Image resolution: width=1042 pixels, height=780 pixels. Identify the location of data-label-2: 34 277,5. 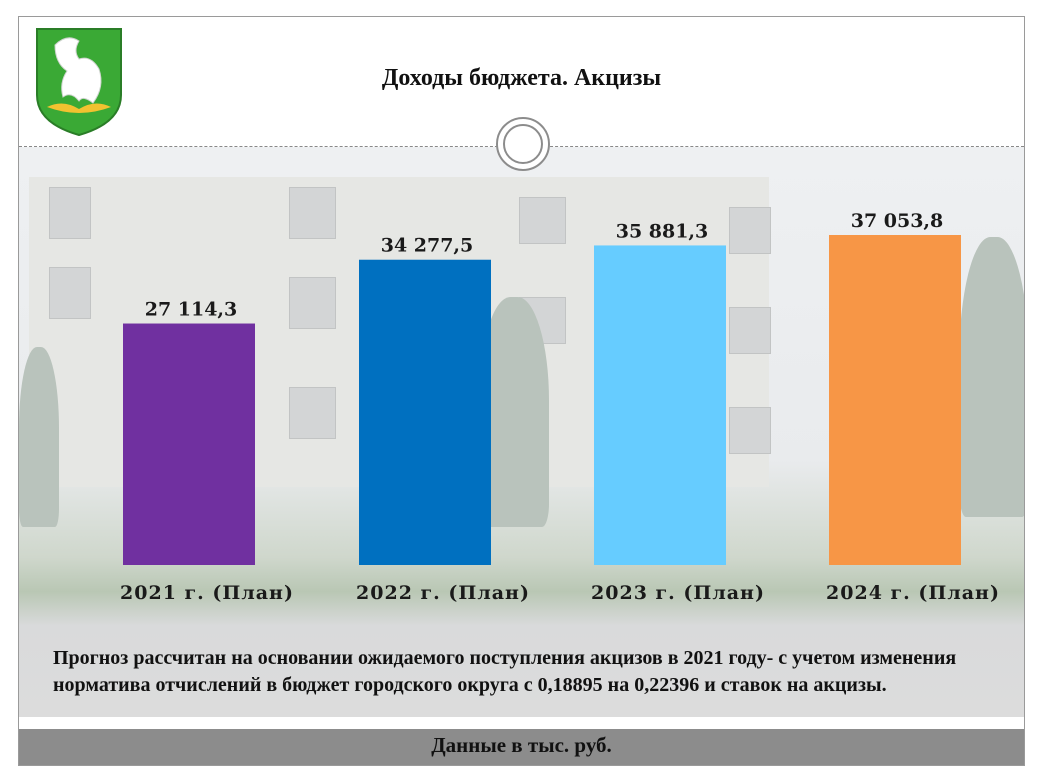
(427, 246).